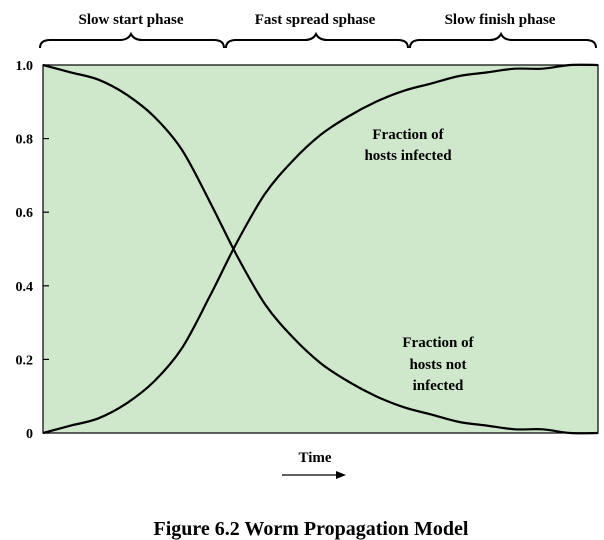 The width and height of the screenshot is (604, 540). What do you see at coordinates (25, 140) in the screenshot?
I see `y-tick-label: 0.8` at bounding box center [25, 140].